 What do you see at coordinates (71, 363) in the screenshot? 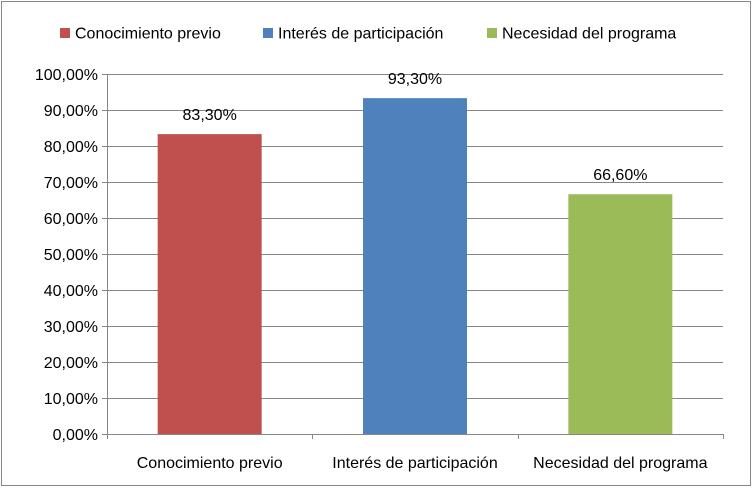
I see `y-tick-label: 20,00%` at bounding box center [71, 363].